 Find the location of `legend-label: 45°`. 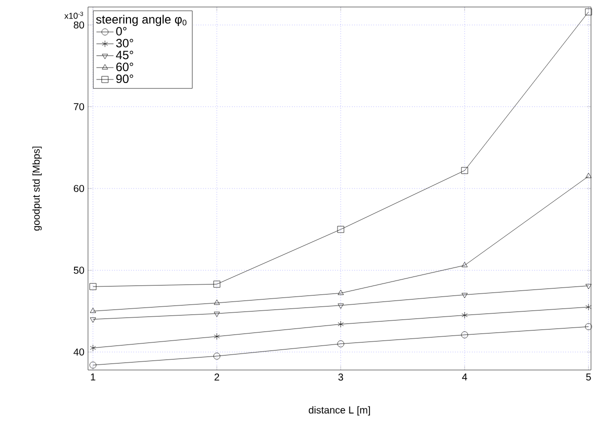

legend-label: 45° is located at coordinates (125, 55).